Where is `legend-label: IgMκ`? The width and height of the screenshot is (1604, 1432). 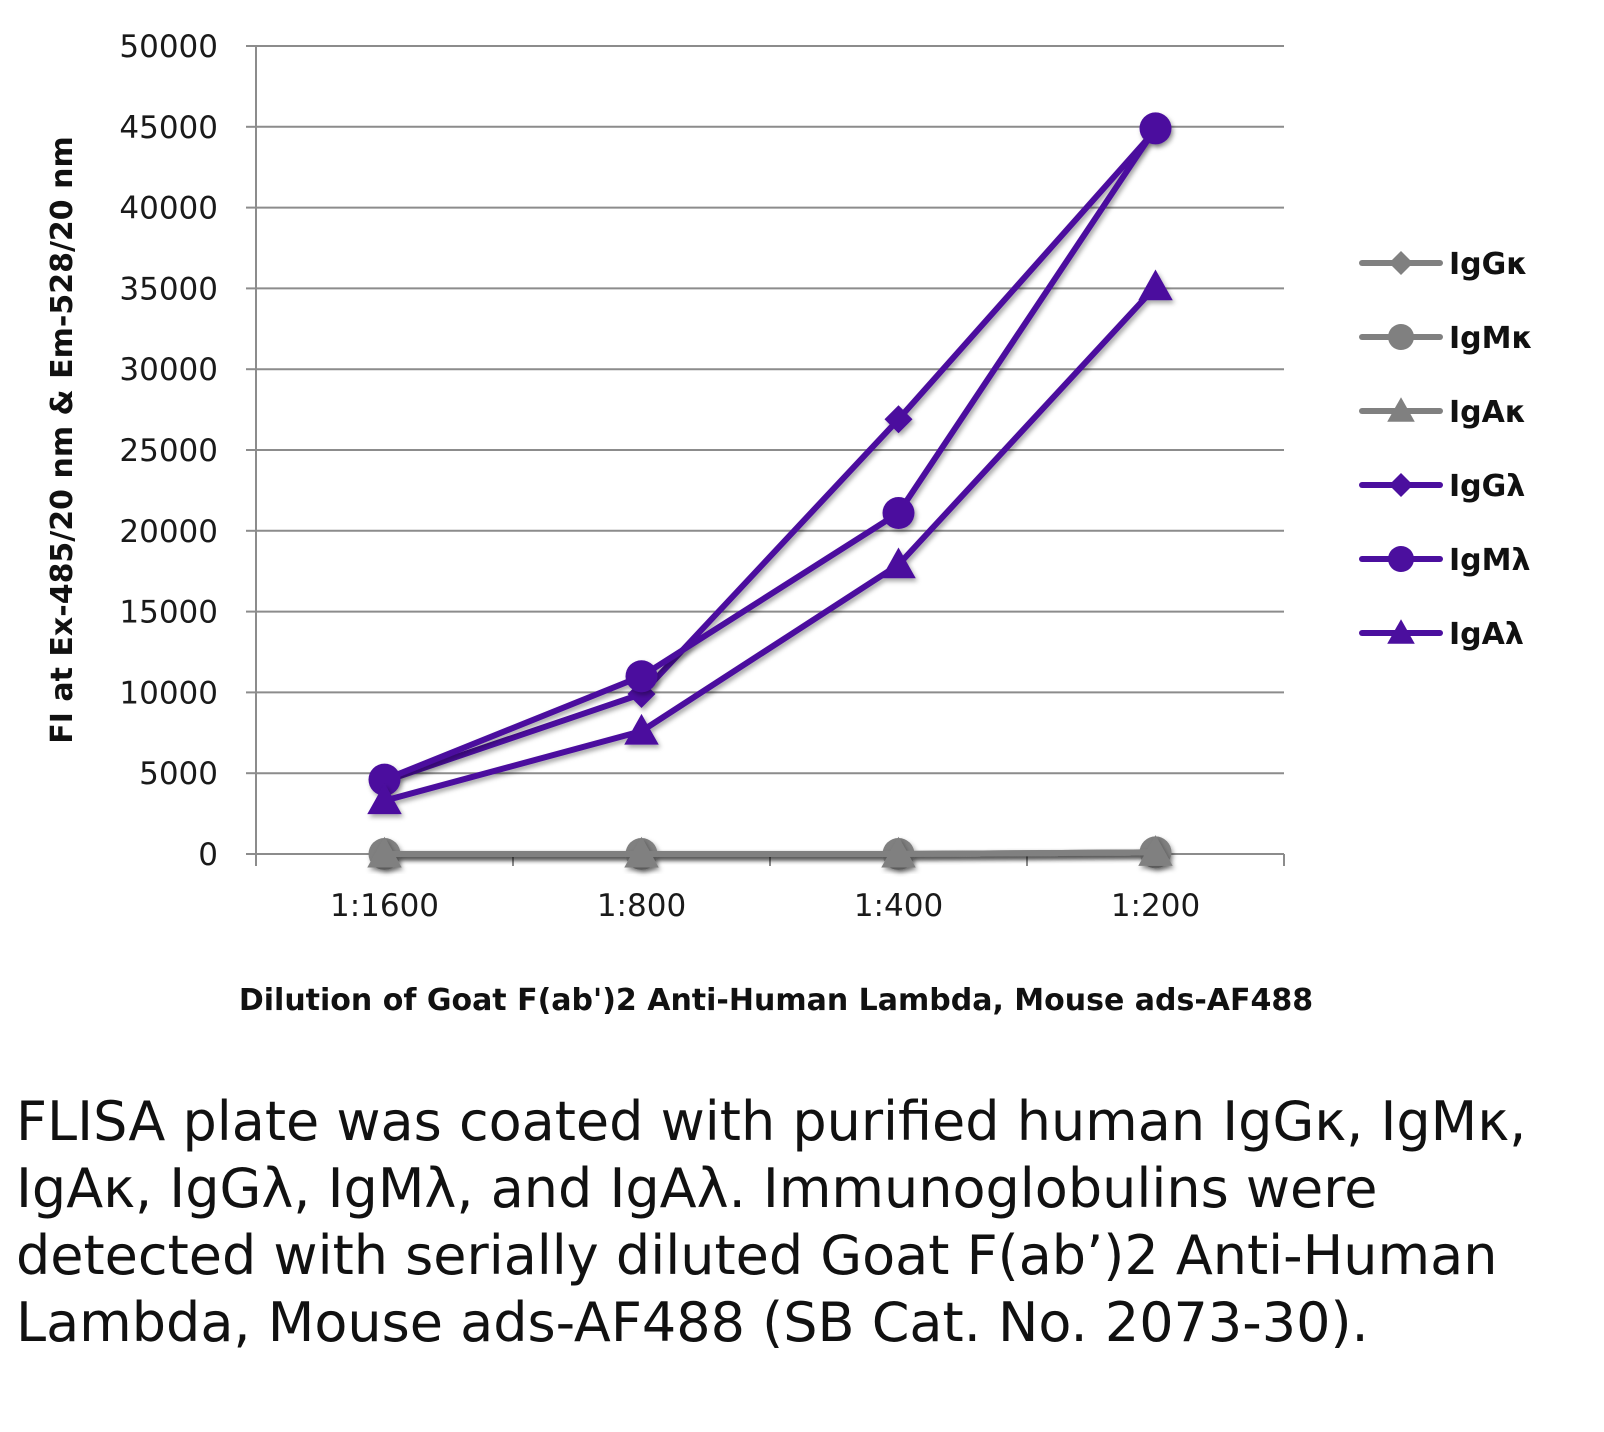 legend-label: IgMκ is located at coordinates (1491, 338).